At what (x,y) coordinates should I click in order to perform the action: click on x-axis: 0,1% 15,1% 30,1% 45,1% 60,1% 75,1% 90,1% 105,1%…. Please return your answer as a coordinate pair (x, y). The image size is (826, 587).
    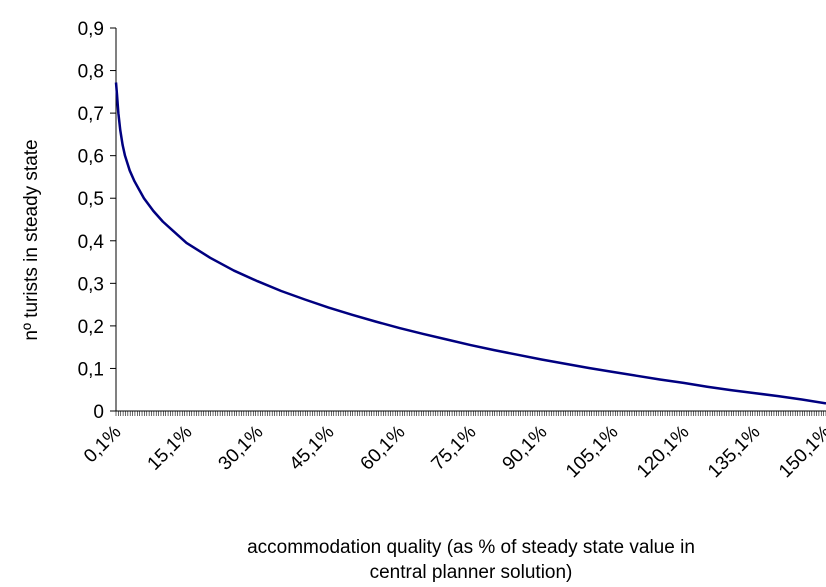
    Looking at the image, I should click on (453, 446).